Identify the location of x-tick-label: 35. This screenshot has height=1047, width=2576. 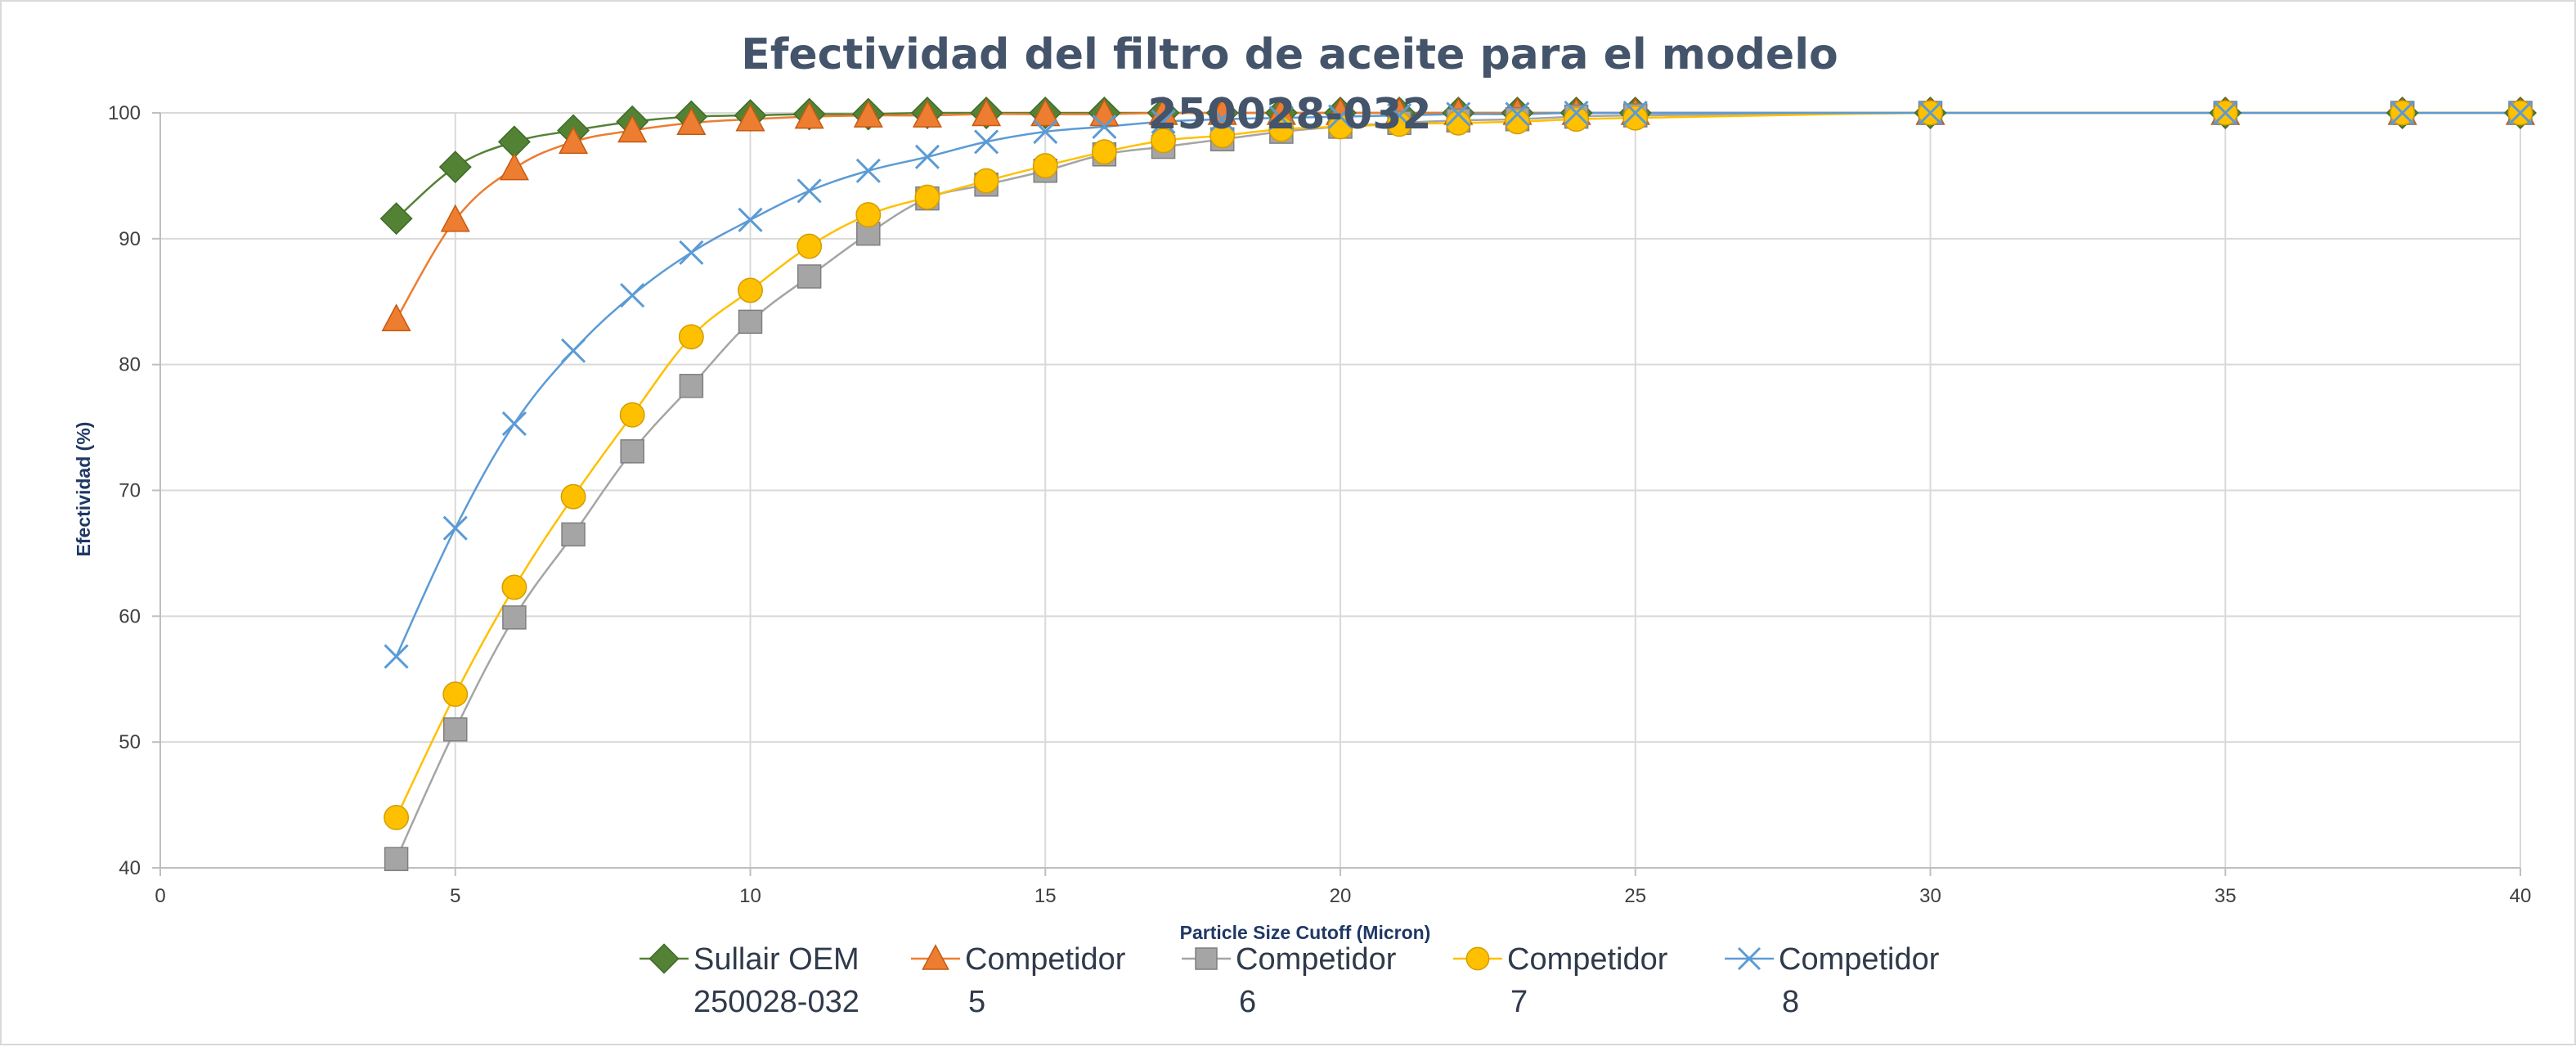
(2226, 896).